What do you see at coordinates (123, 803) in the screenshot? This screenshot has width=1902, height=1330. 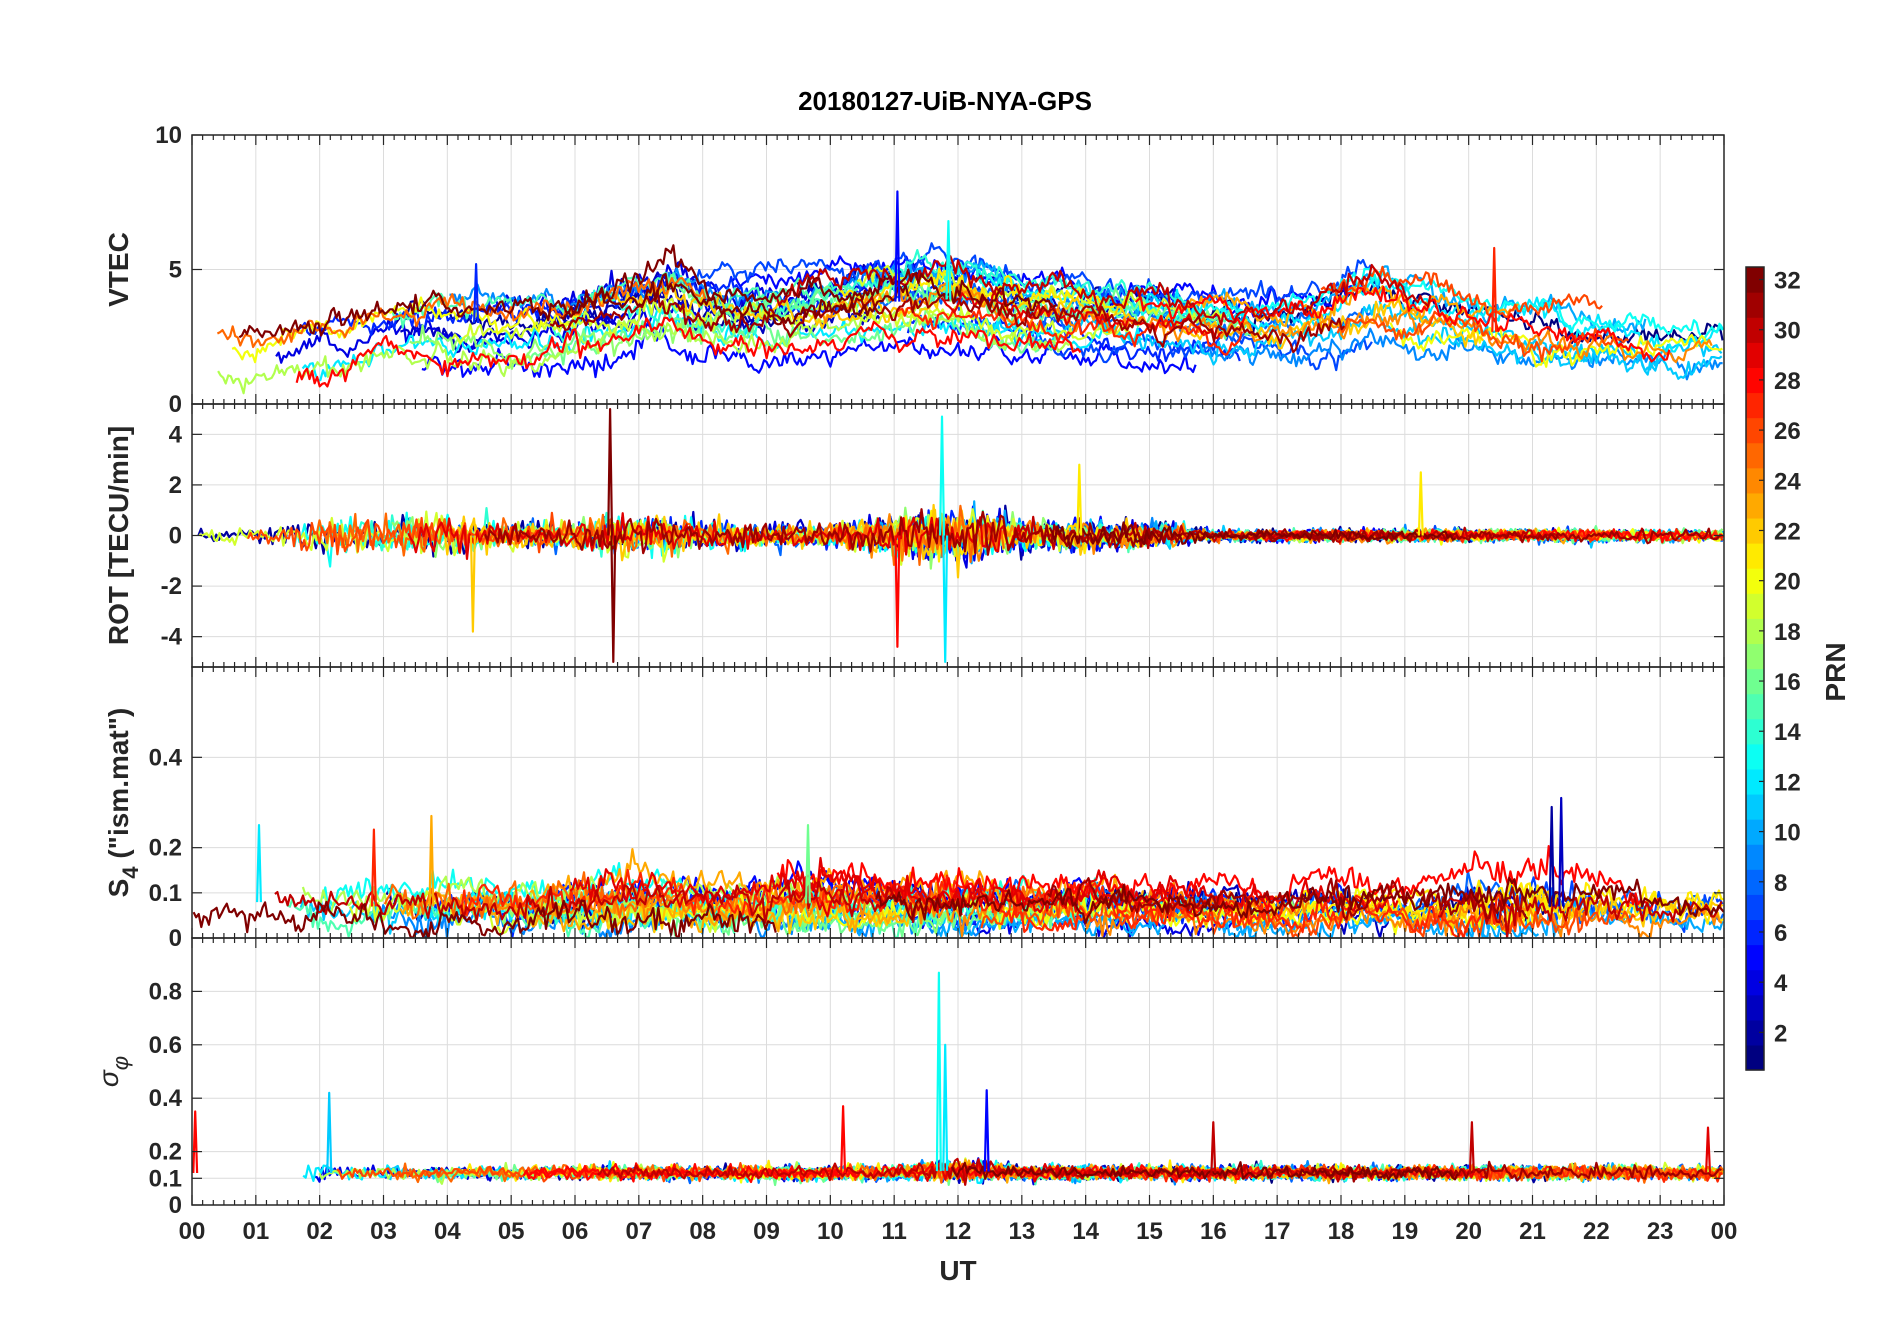 I see `y-axis-label-s4: S4 ("ism.mat")` at bounding box center [123, 803].